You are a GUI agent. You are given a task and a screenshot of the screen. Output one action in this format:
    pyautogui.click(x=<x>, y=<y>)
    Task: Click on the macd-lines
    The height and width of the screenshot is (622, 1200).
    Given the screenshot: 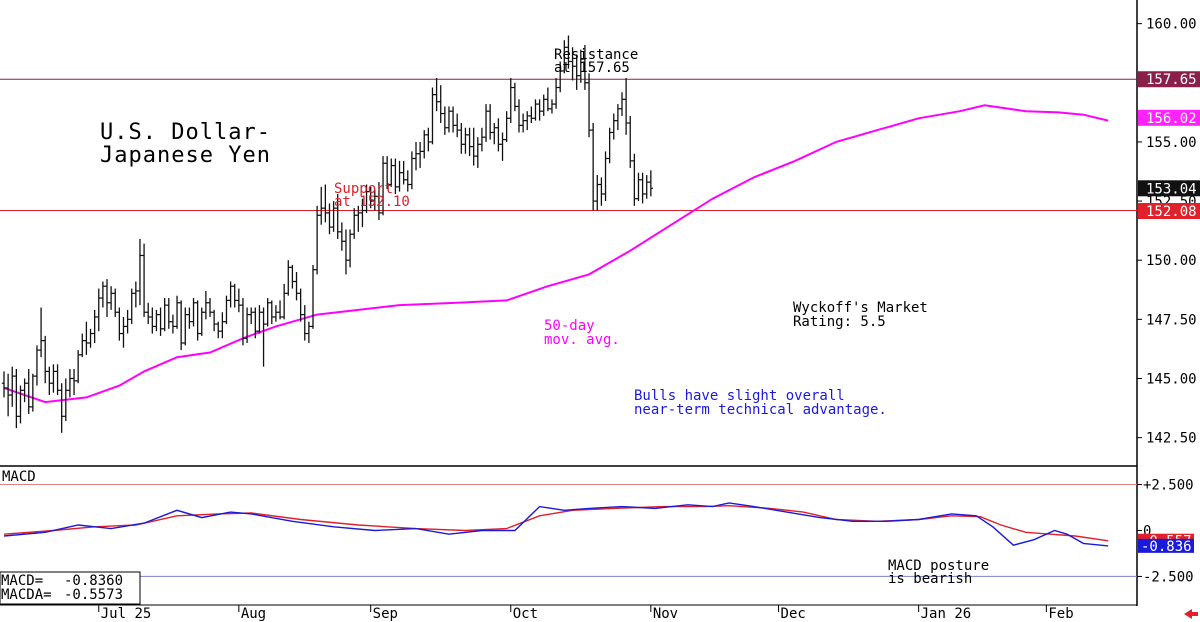 What is the action you would take?
    pyautogui.click(x=556, y=524)
    